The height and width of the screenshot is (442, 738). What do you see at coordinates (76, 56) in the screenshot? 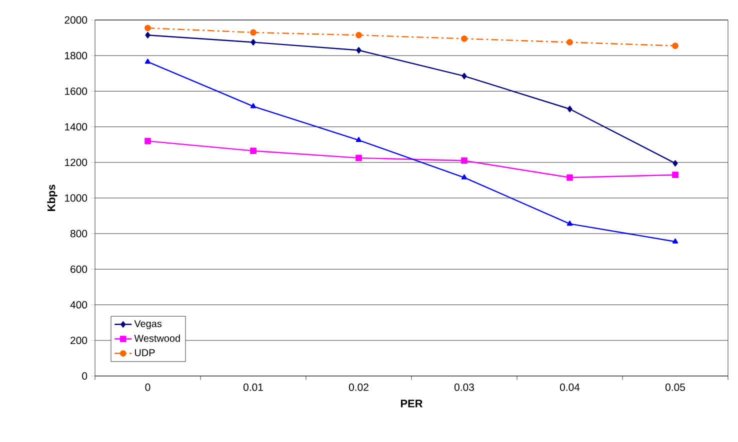
I see `y-tick-label: 1800` at bounding box center [76, 56].